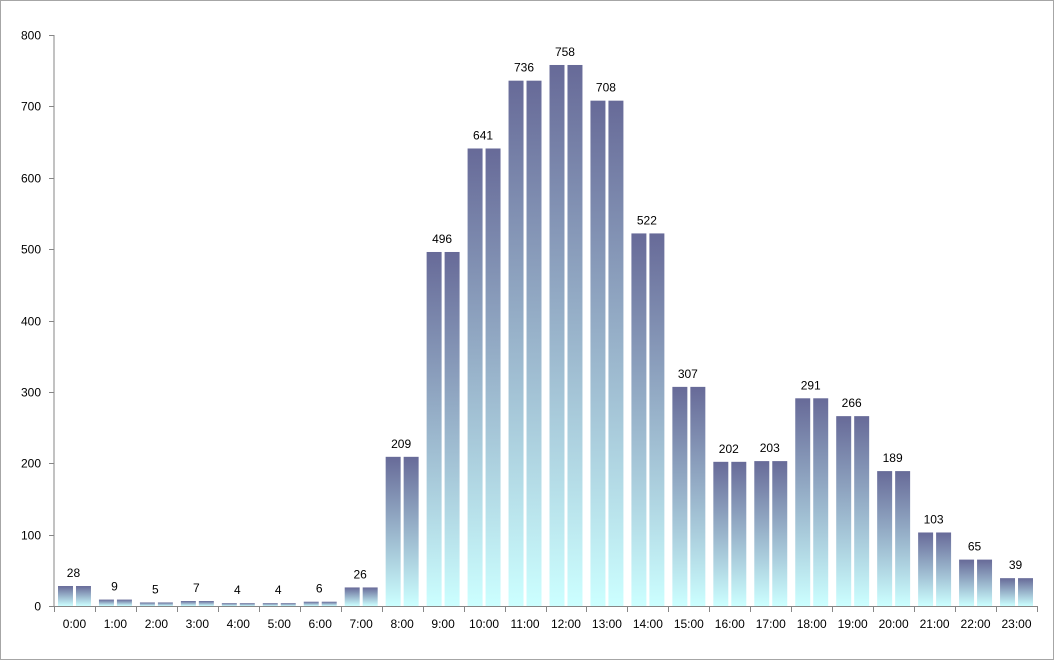 This screenshot has height=660, width=1054. What do you see at coordinates (443, 624) in the screenshot?
I see `x-tick-label: 9:00` at bounding box center [443, 624].